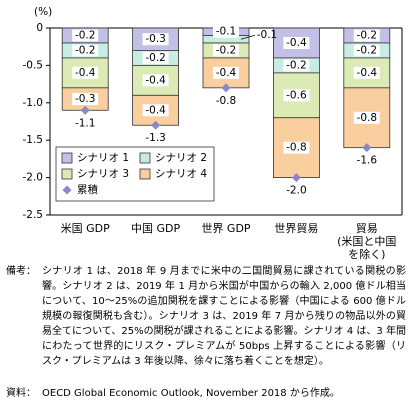  I want to click on legend-label: シナリオ 1, so click(103, 158).